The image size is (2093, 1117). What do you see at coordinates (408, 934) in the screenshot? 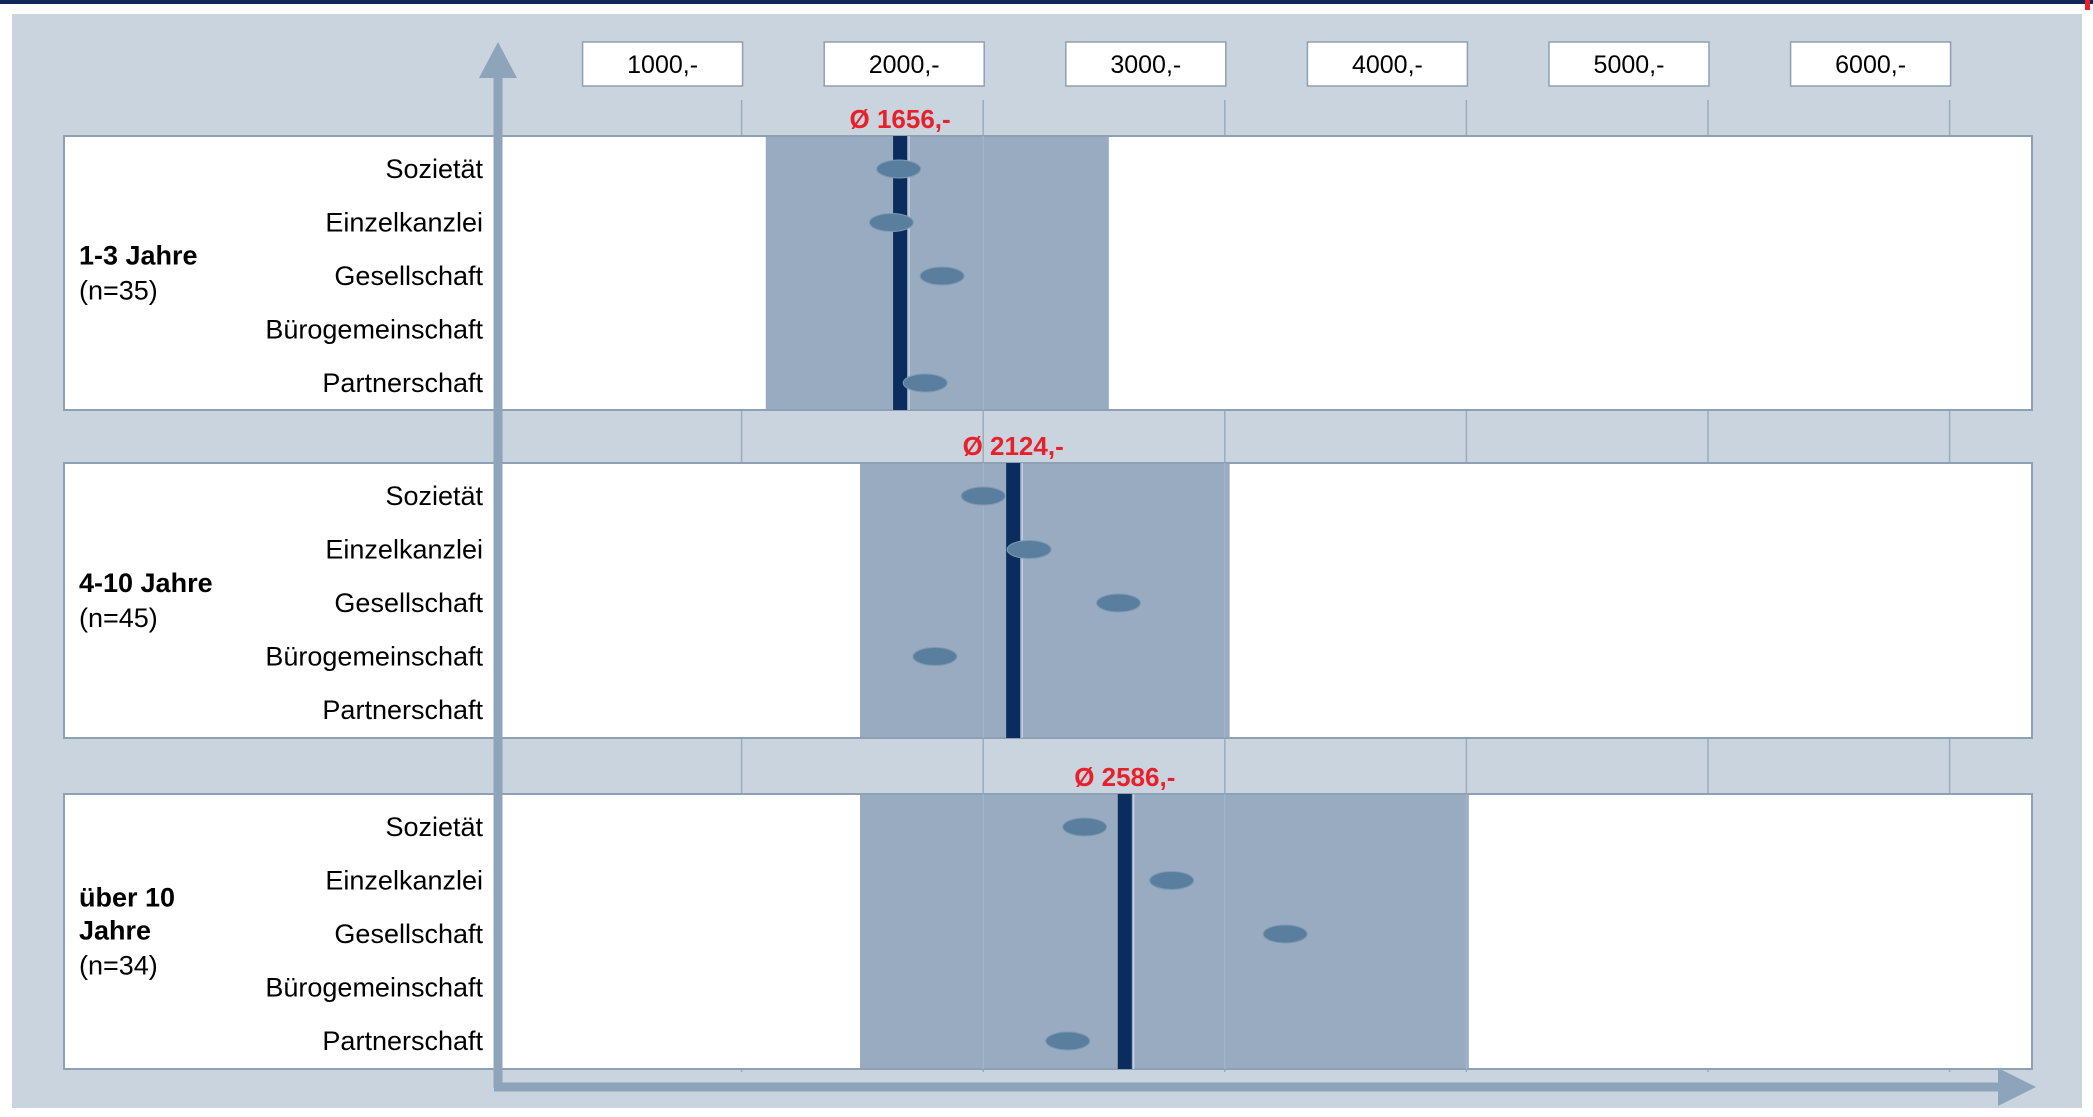
I see `category-label-2-2: Gesellschaft` at bounding box center [408, 934].